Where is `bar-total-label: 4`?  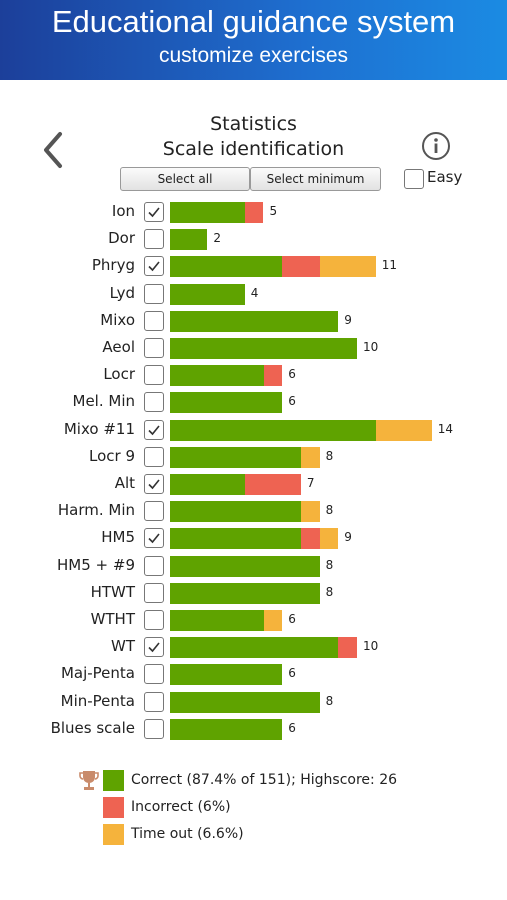 bar-total-label: 4 is located at coordinates (254, 292).